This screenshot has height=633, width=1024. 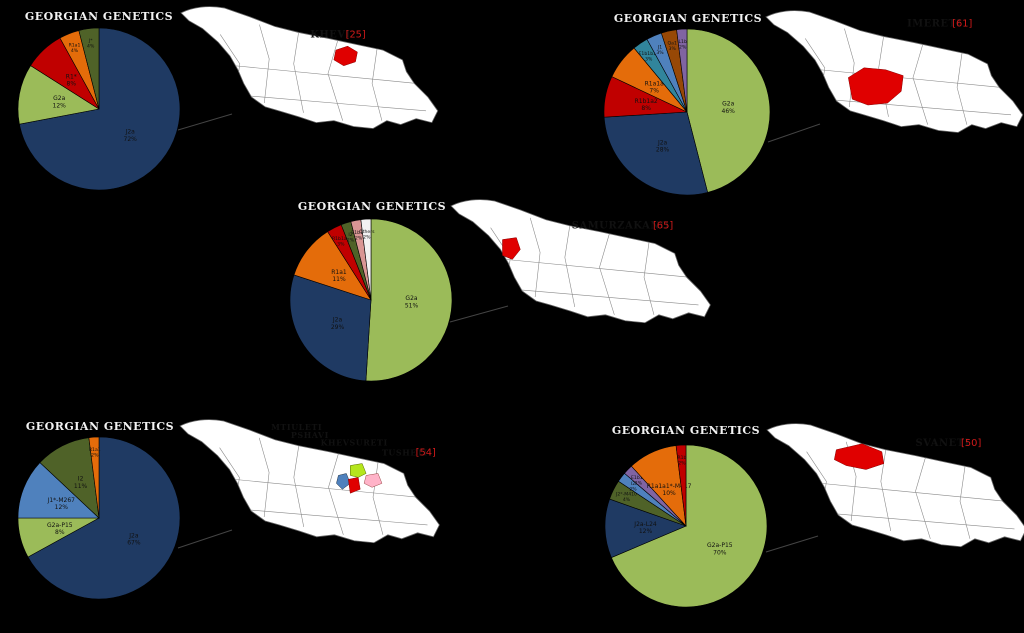 What do you see at coordinates (626, 495) in the screenshot?
I see `slice-label: J2*-M410` at bounding box center [626, 495].